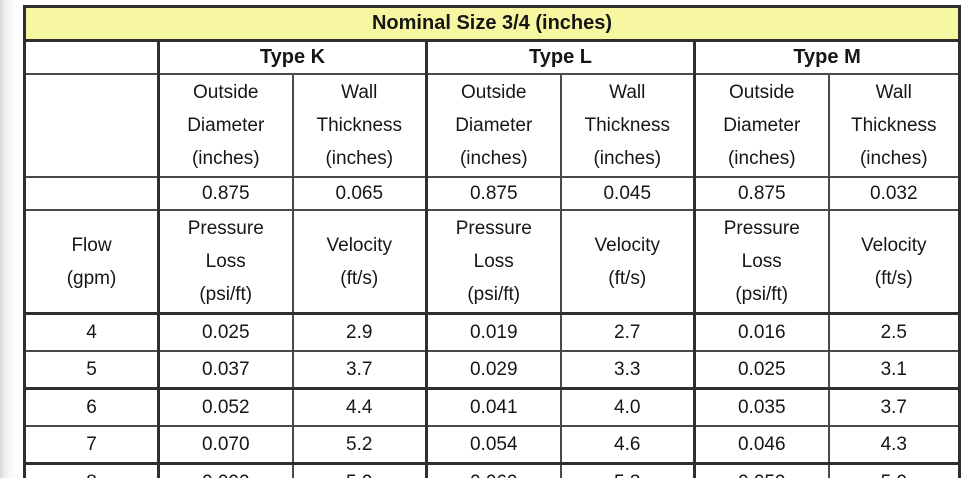 This screenshot has height=478, width=968. I want to click on velocity-value: 5.2, so click(359, 445).